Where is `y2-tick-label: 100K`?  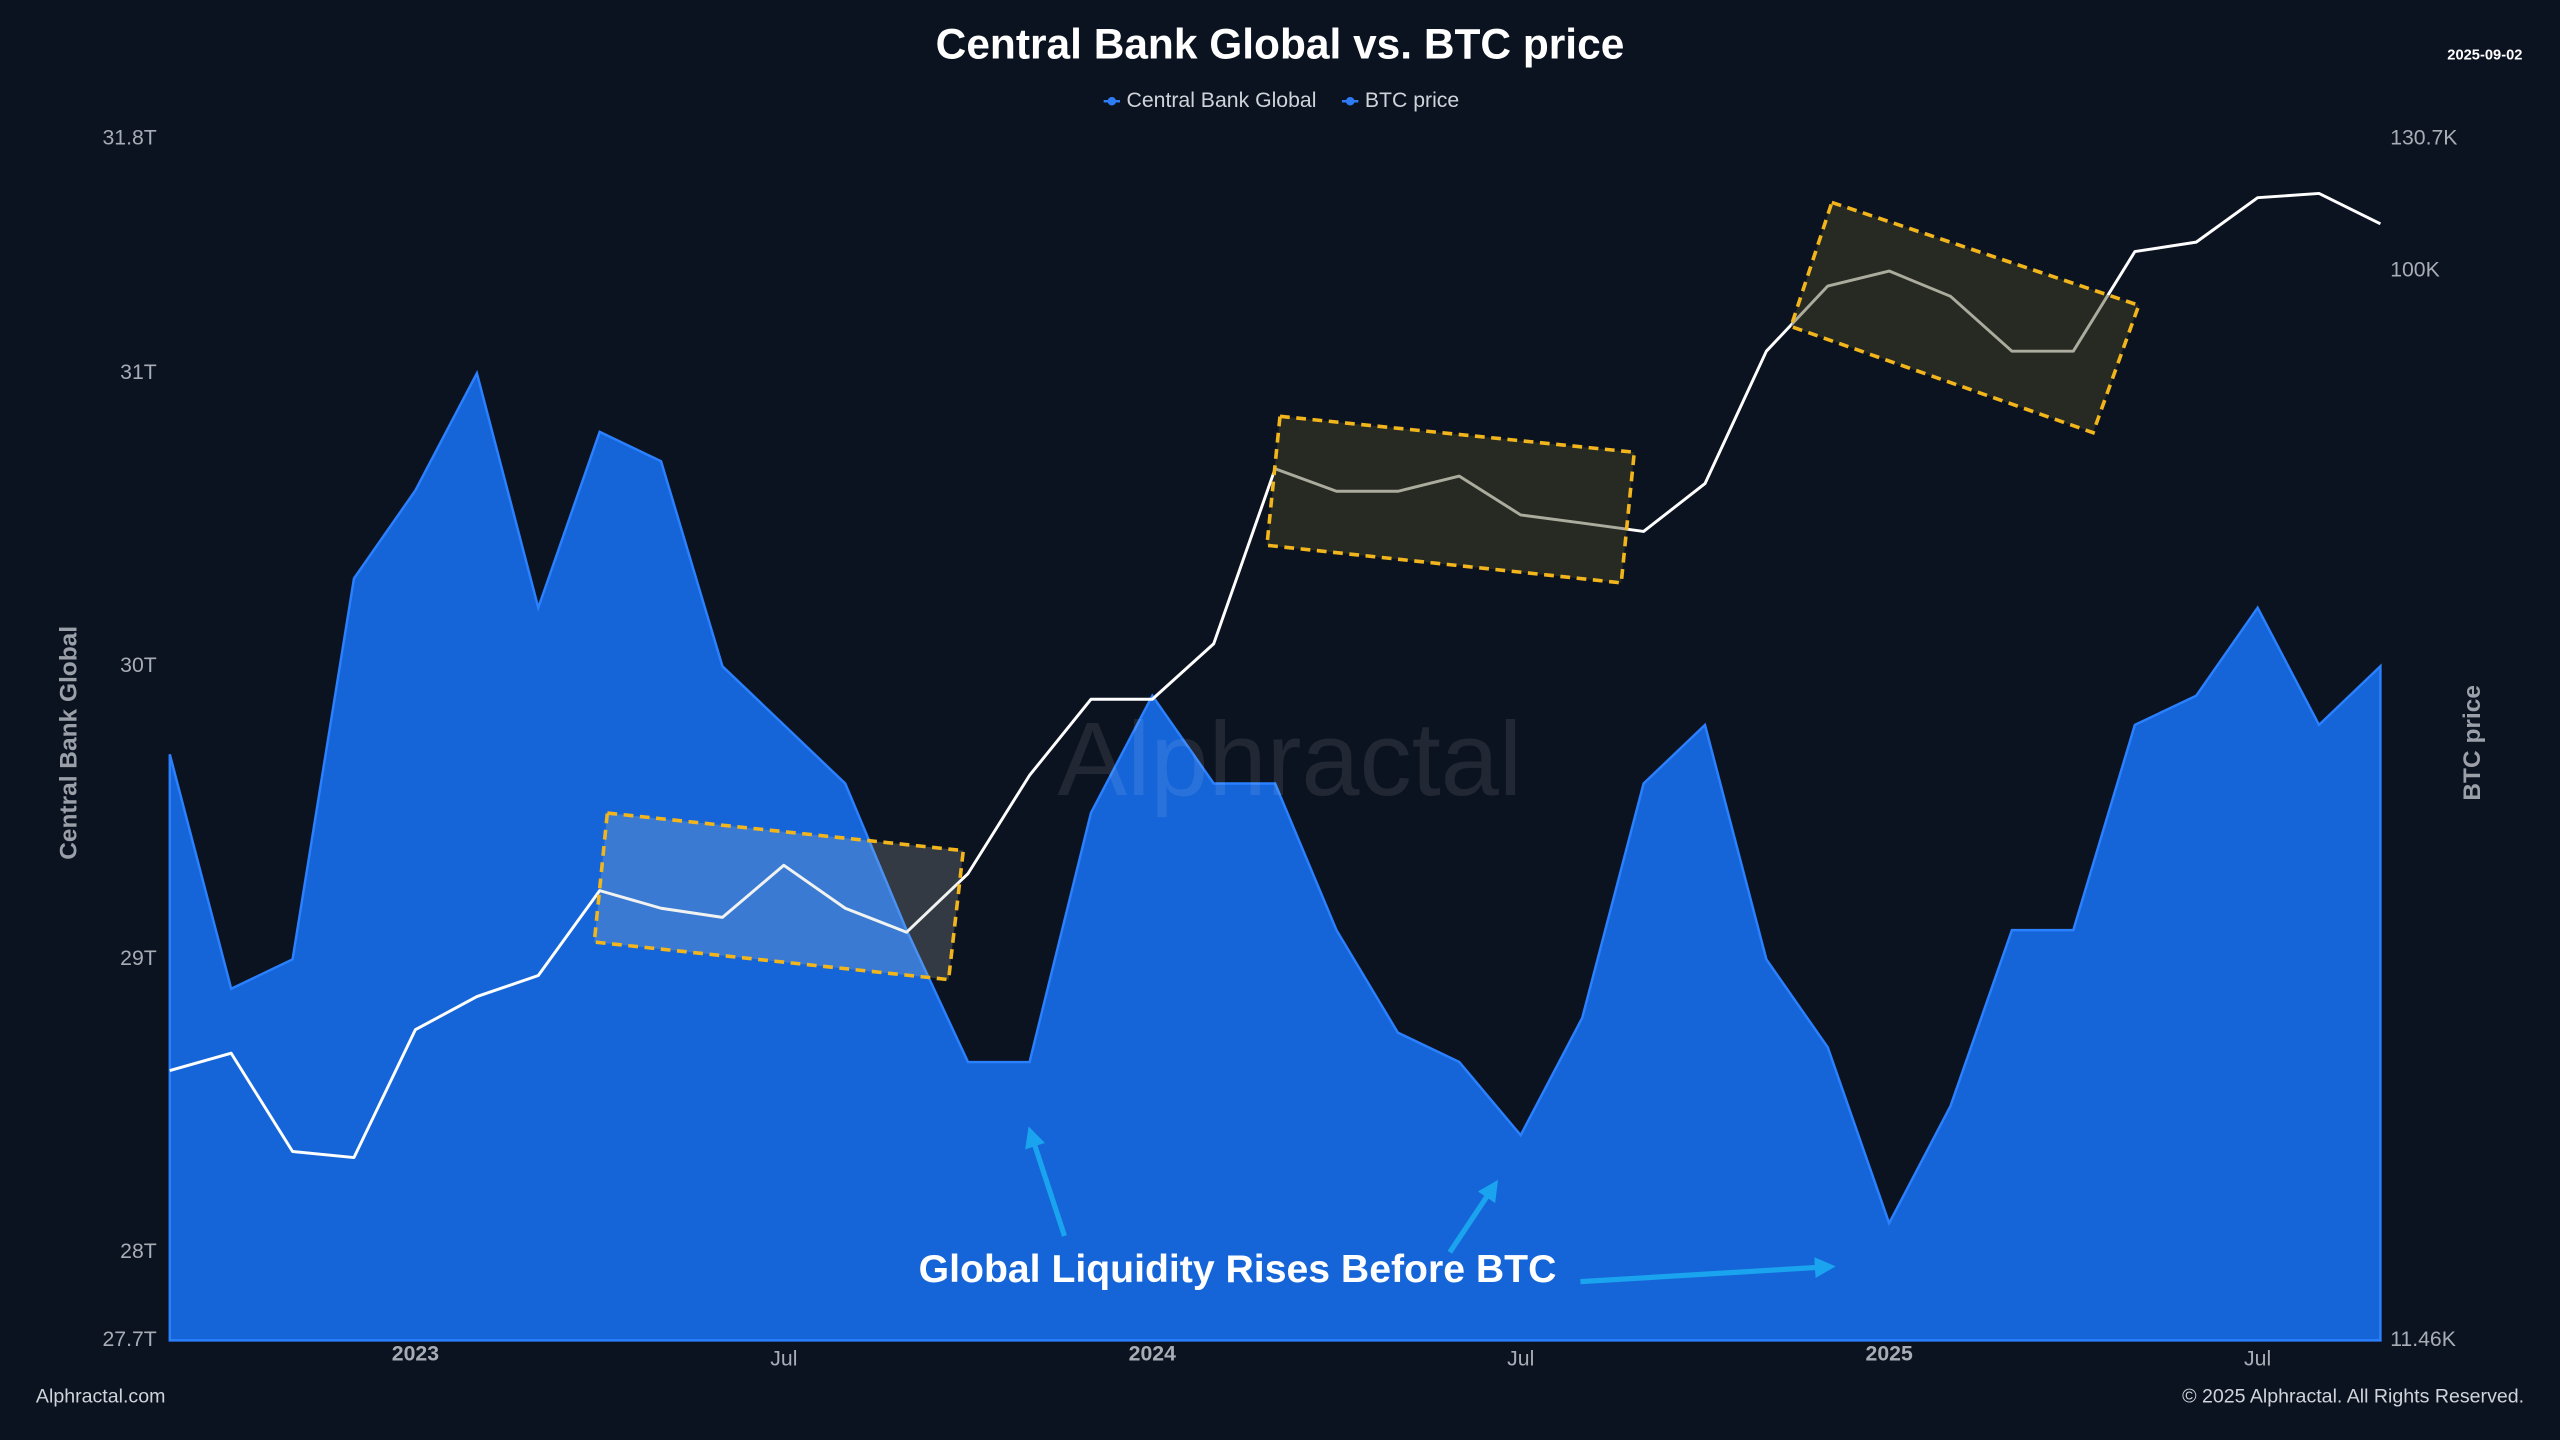 y2-tick-label: 100K is located at coordinates (2415, 270).